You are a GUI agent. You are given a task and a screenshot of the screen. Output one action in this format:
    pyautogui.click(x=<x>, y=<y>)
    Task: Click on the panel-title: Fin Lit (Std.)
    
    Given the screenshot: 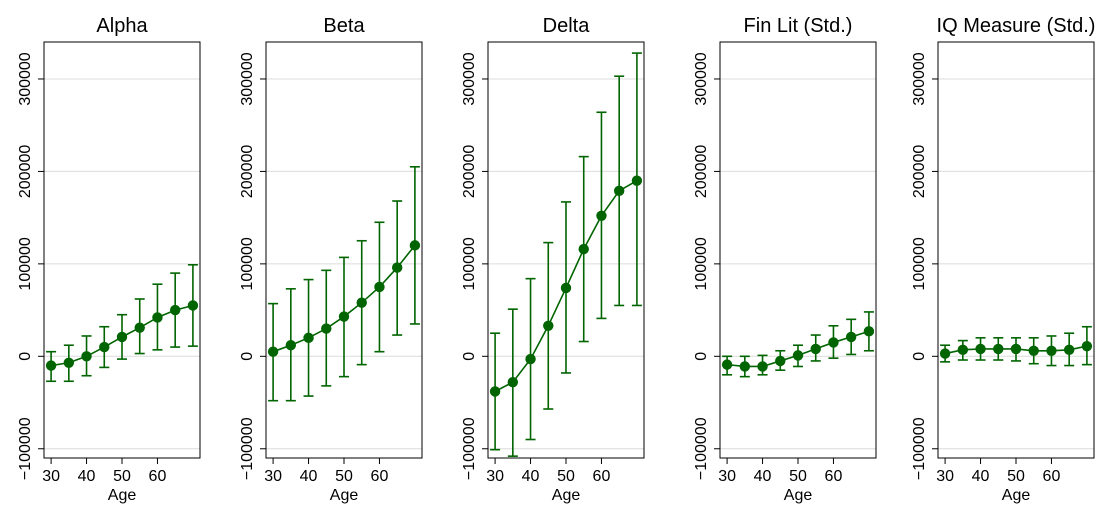 What is the action you would take?
    pyautogui.click(x=798, y=26)
    